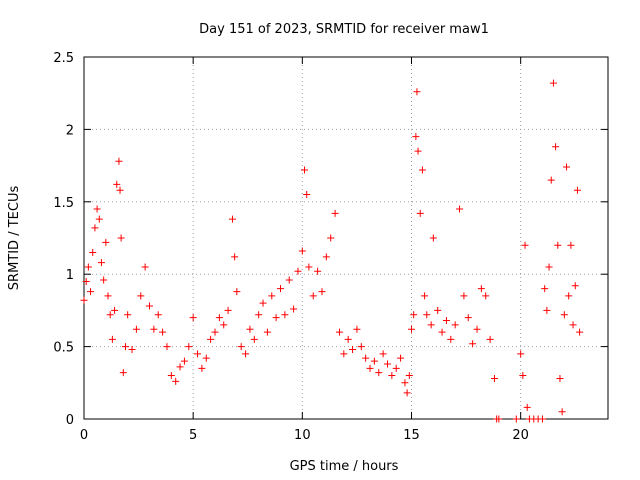 The width and height of the screenshot is (640, 480). I want to click on y-tick-label: 1.5, so click(63, 203).